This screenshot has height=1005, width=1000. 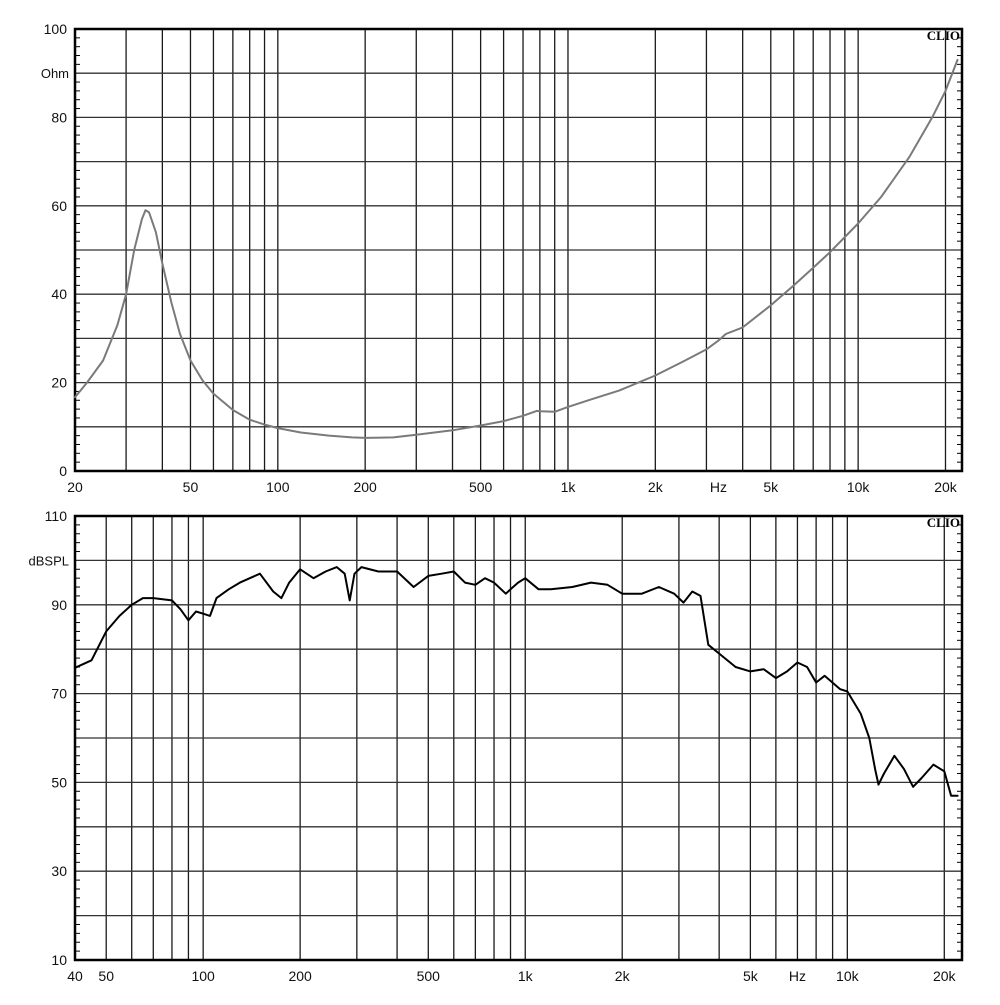 I want to click on y-tick-label: 60, so click(x=59, y=206).